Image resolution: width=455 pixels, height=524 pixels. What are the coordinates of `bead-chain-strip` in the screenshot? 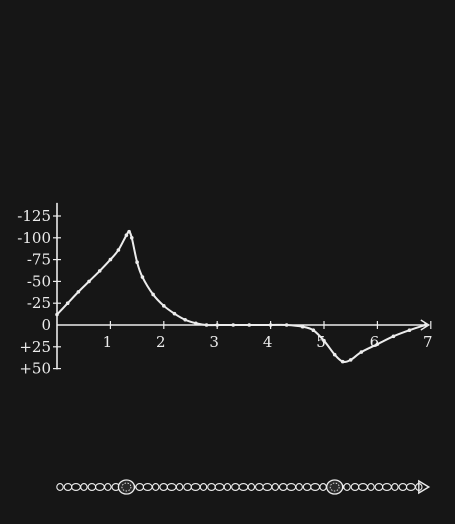 It's located at (243, 487).